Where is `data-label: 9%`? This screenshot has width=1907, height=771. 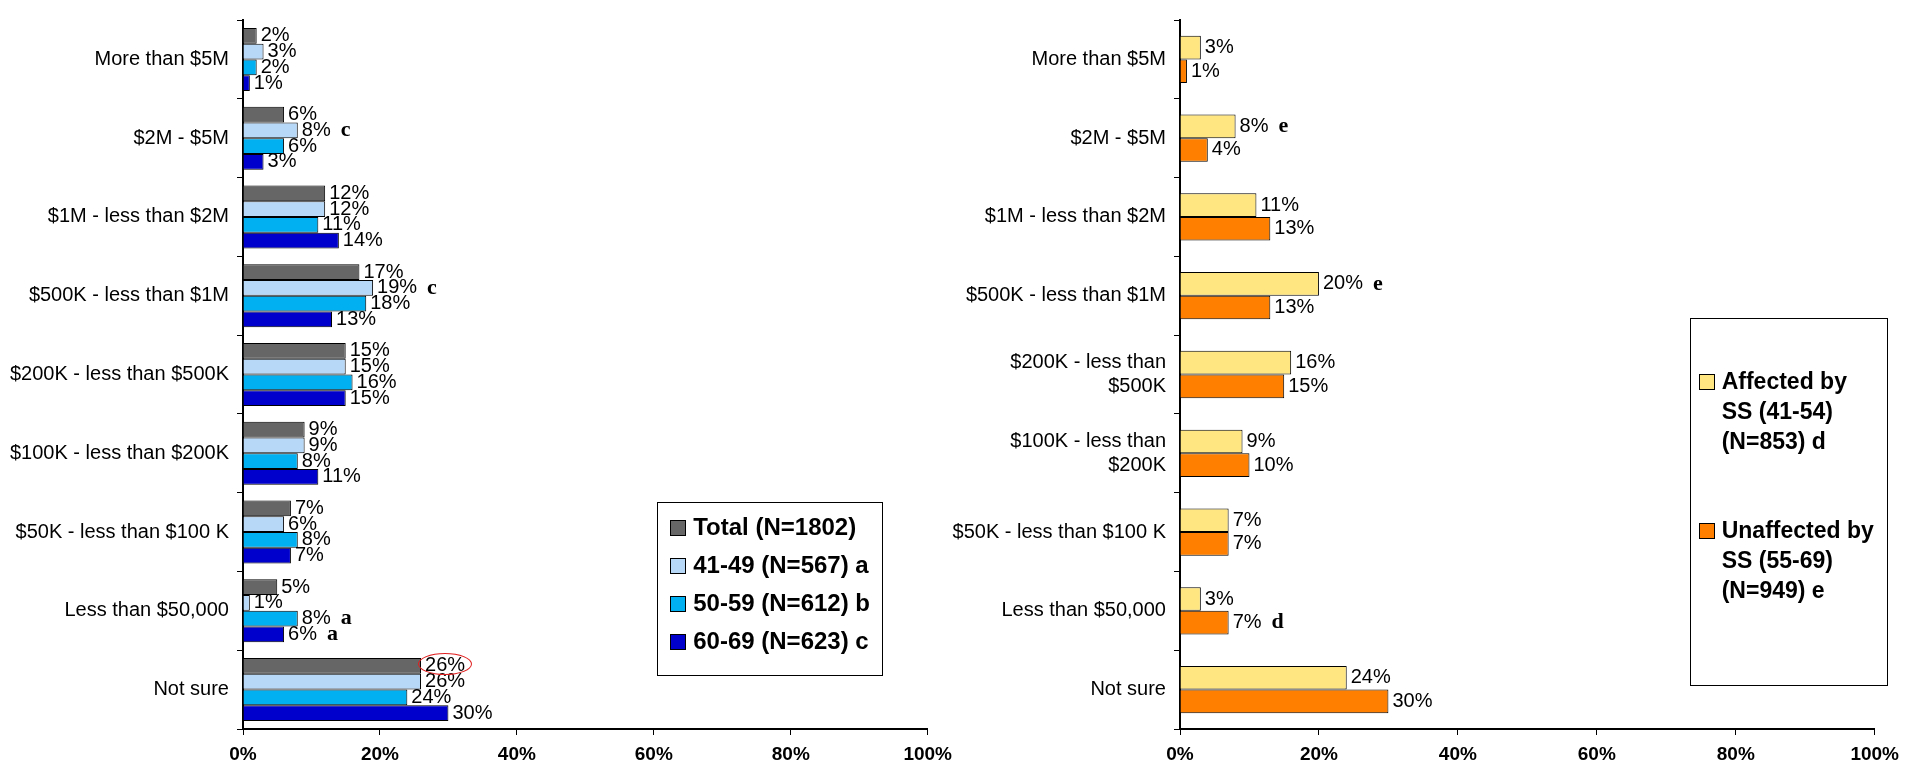 data-label: 9% is located at coordinates (1261, 439).